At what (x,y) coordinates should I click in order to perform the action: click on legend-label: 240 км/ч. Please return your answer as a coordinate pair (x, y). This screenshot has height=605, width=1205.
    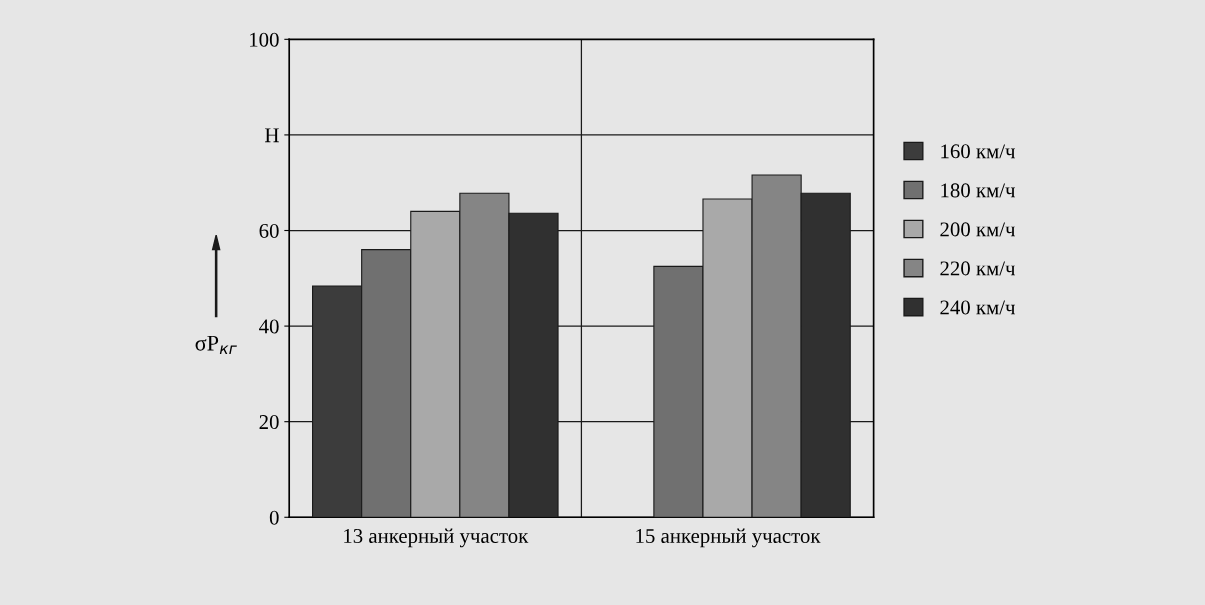
    Looking at the image, I should click on (978, 307).